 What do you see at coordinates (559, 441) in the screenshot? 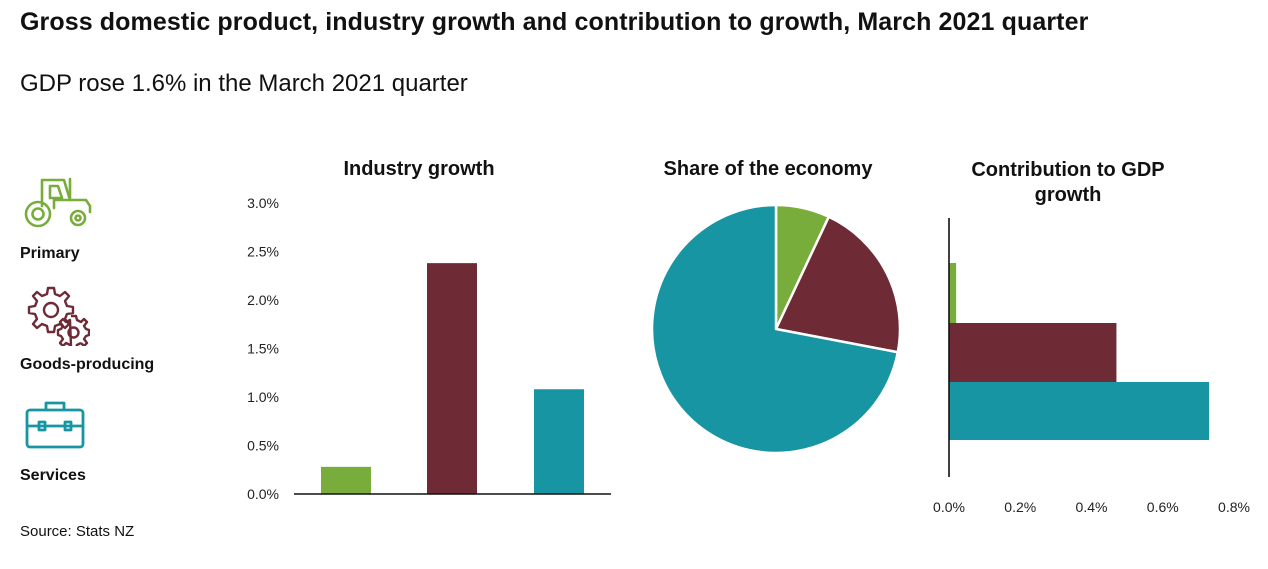
I see `bar-services` at bounding box center [559, 441].